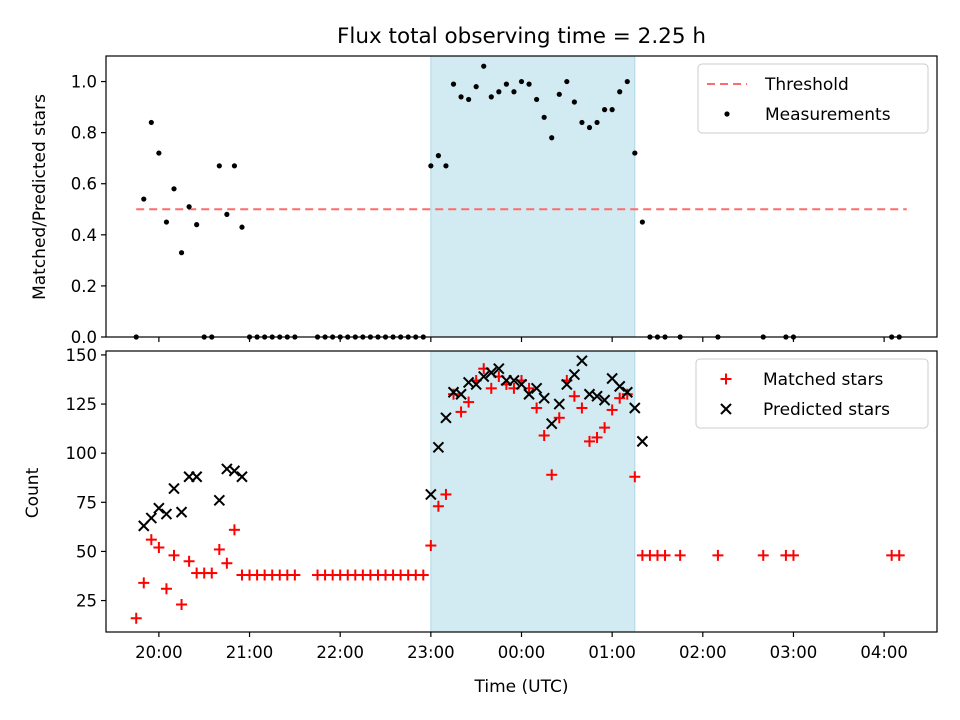 The image size is (960, 720). Describe the element at coordinates (726, 409) in the screenshot. I see `predicted-legend-marker` at that location.